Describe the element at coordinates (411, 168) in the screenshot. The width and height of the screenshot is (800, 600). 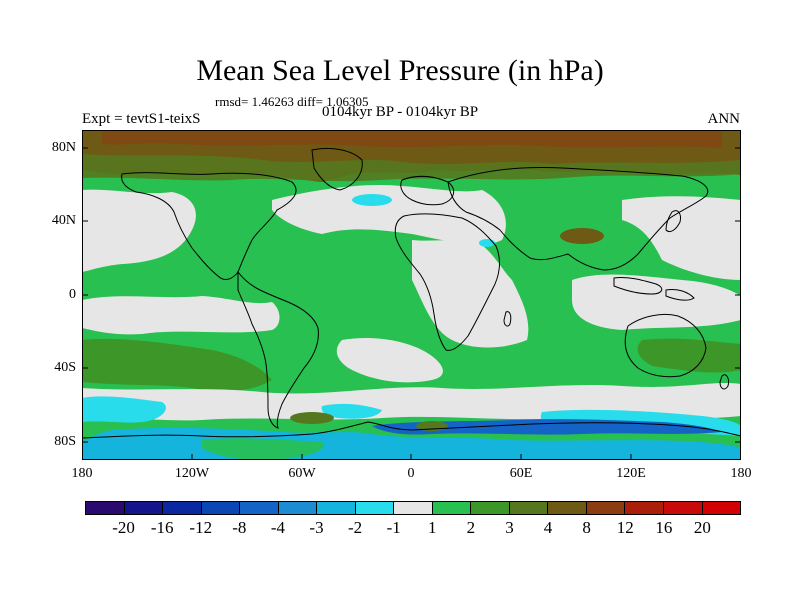
I see `field-arctic-darker` at that location.